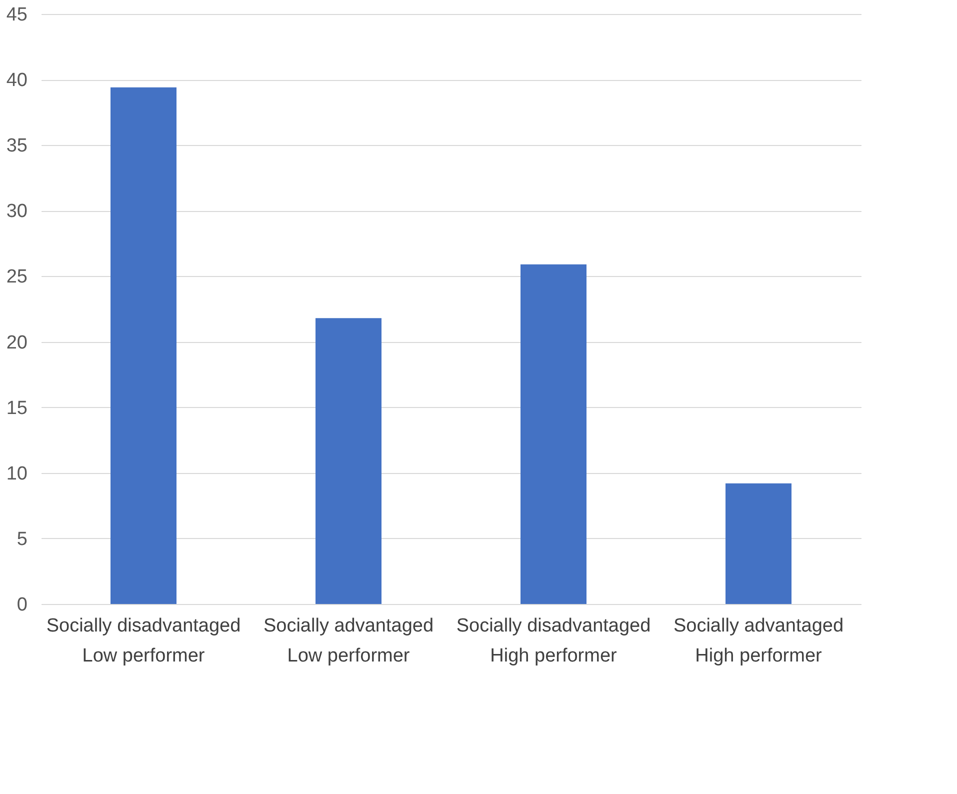 This screenshot has width=957, height=794. I want to click on y-tick-label: 0, so click(22, 605).